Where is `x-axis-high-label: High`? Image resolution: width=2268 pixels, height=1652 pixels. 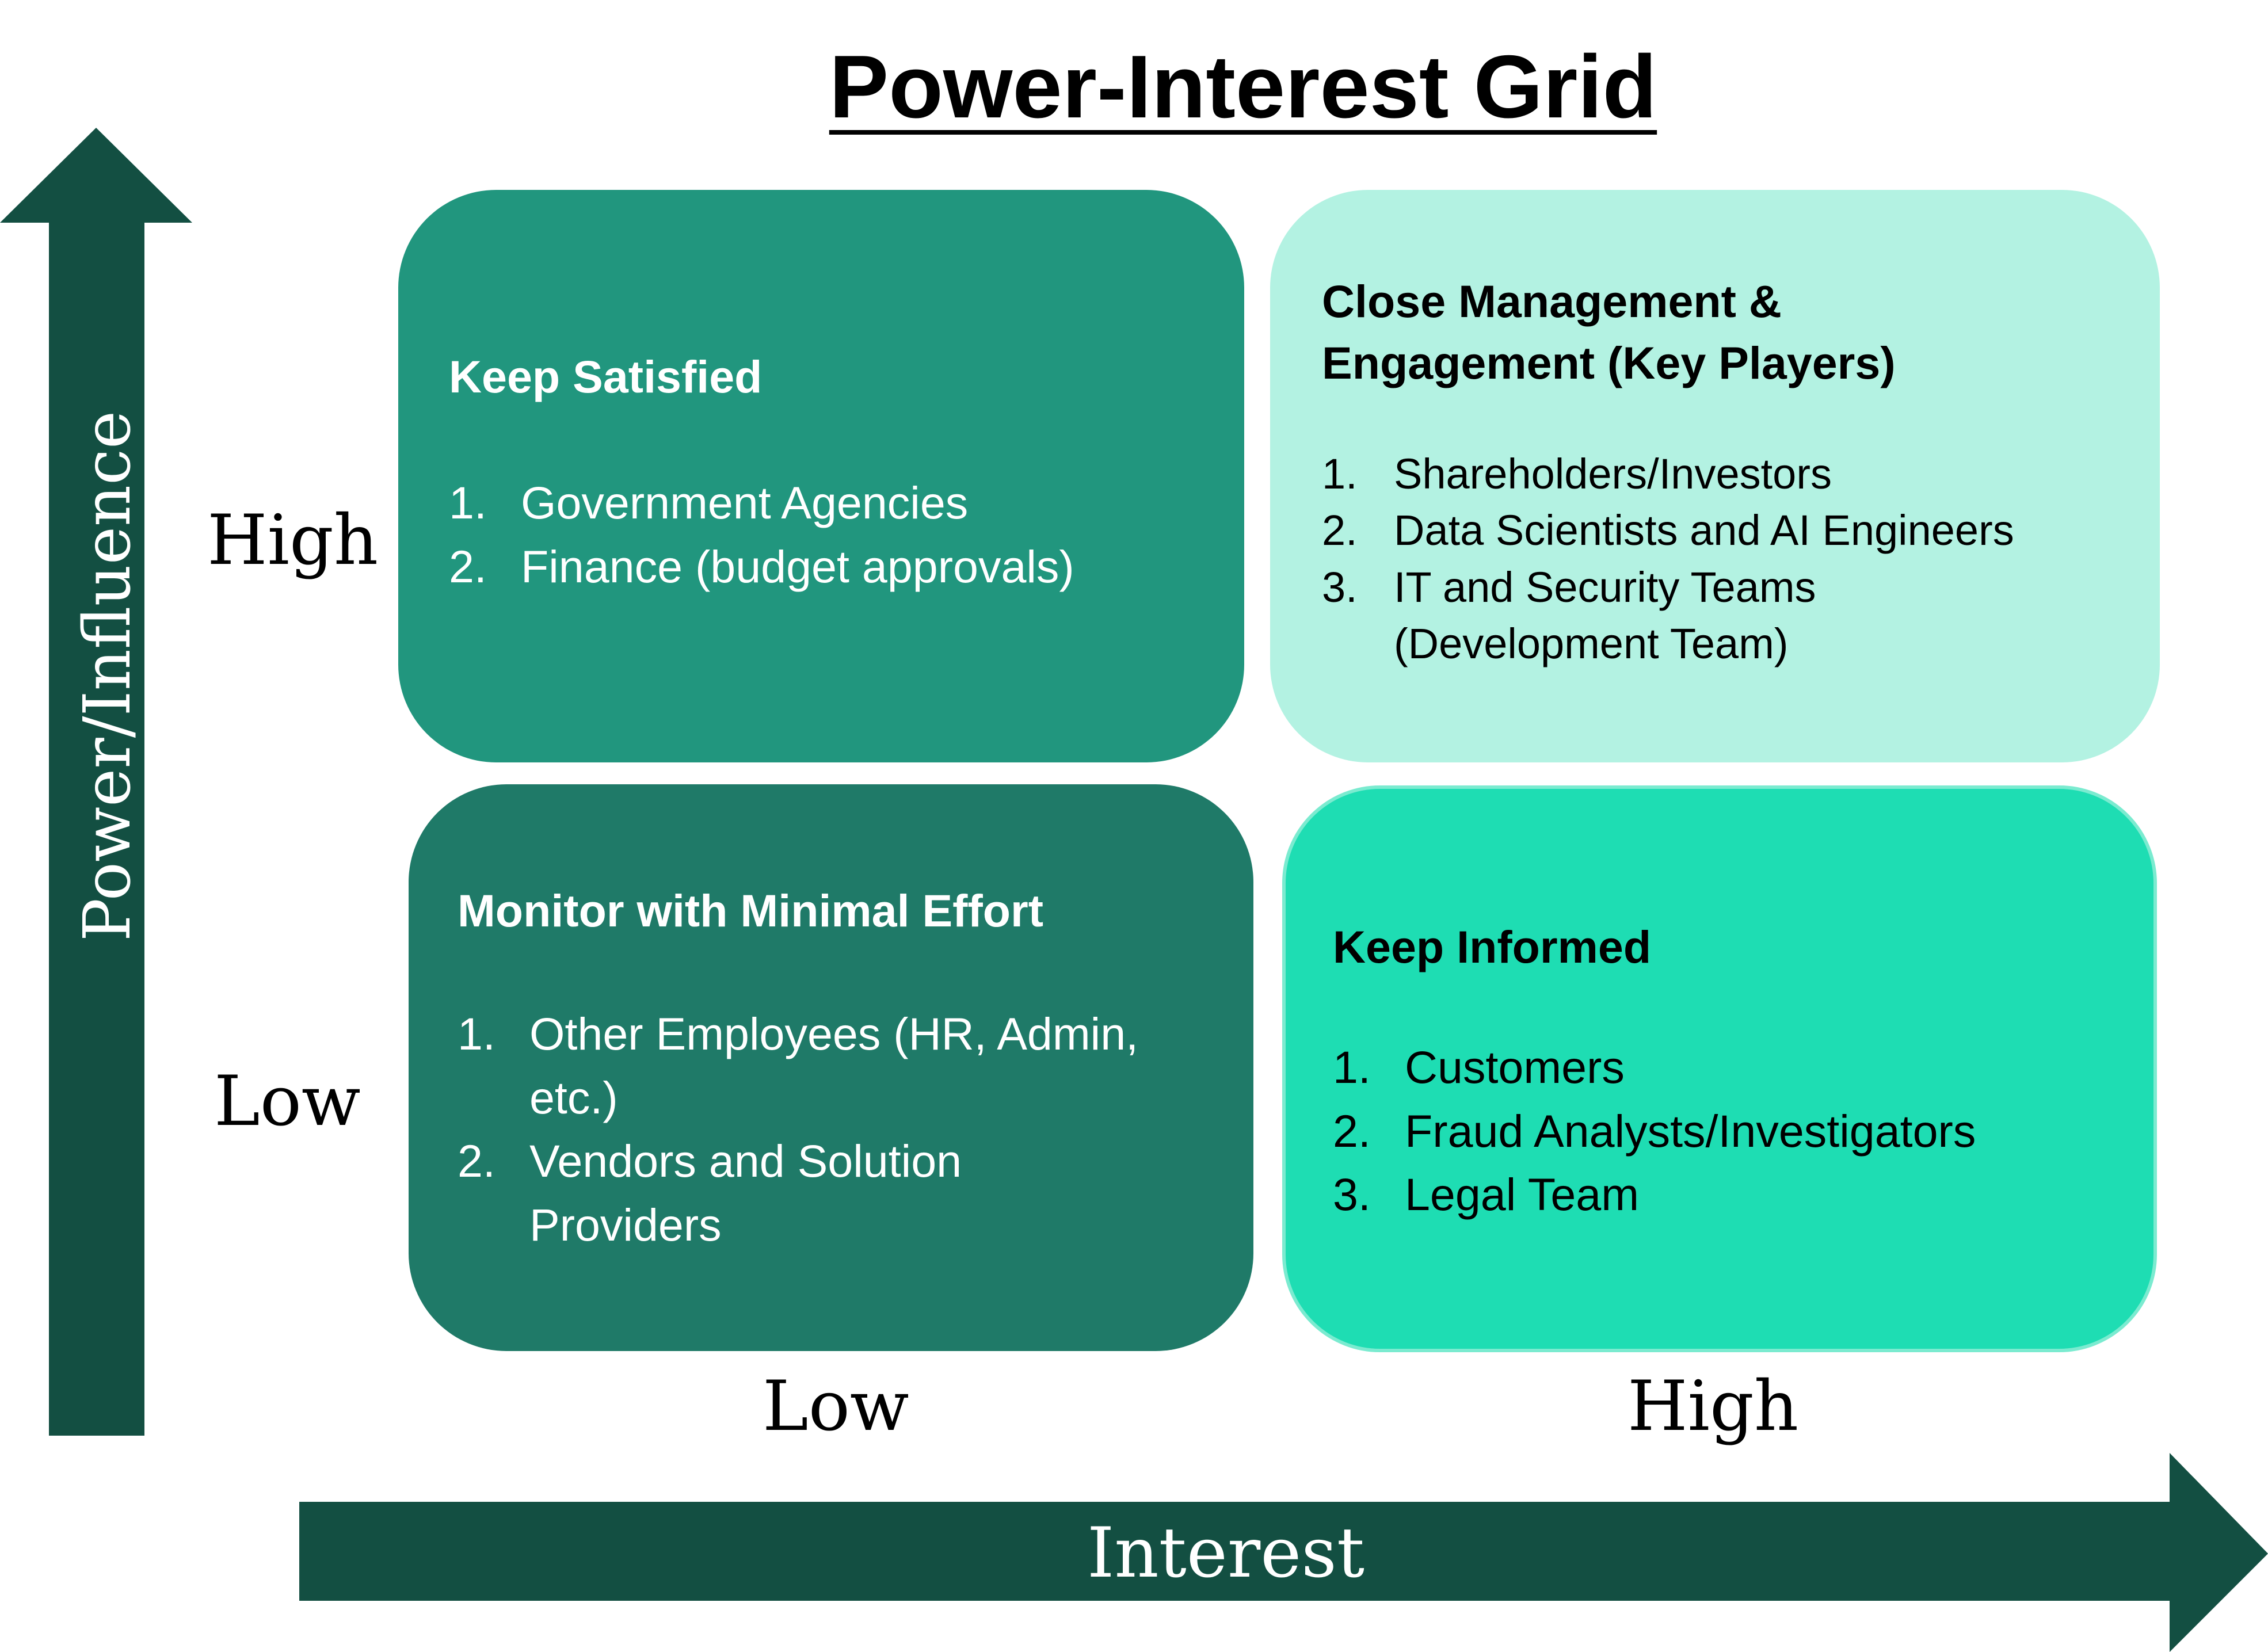
x-axis-high-label: High is located at coordinates (1713, 1407).